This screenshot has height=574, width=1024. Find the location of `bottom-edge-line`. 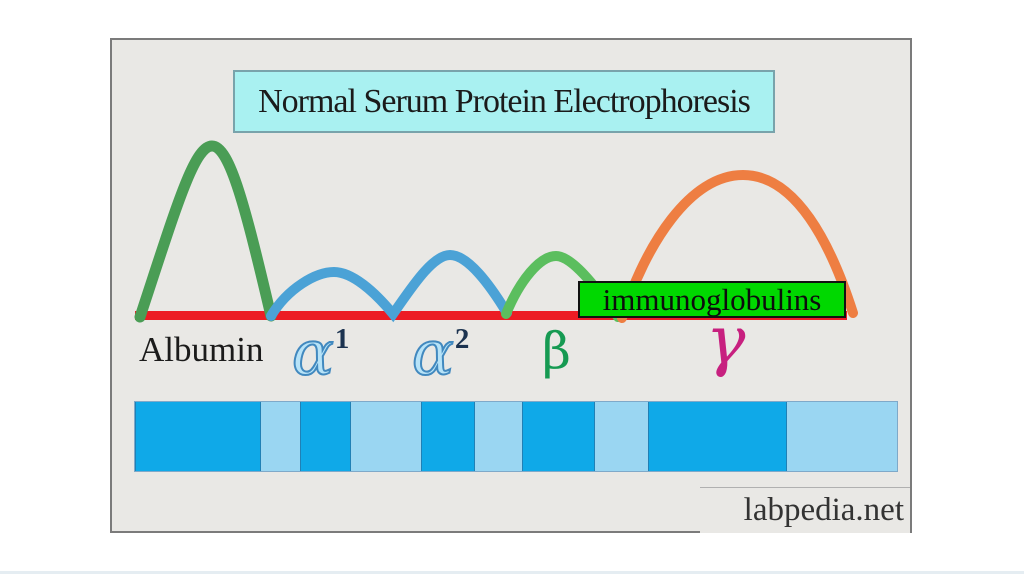

bottom-edge-line is located at coordinates (512, 572).